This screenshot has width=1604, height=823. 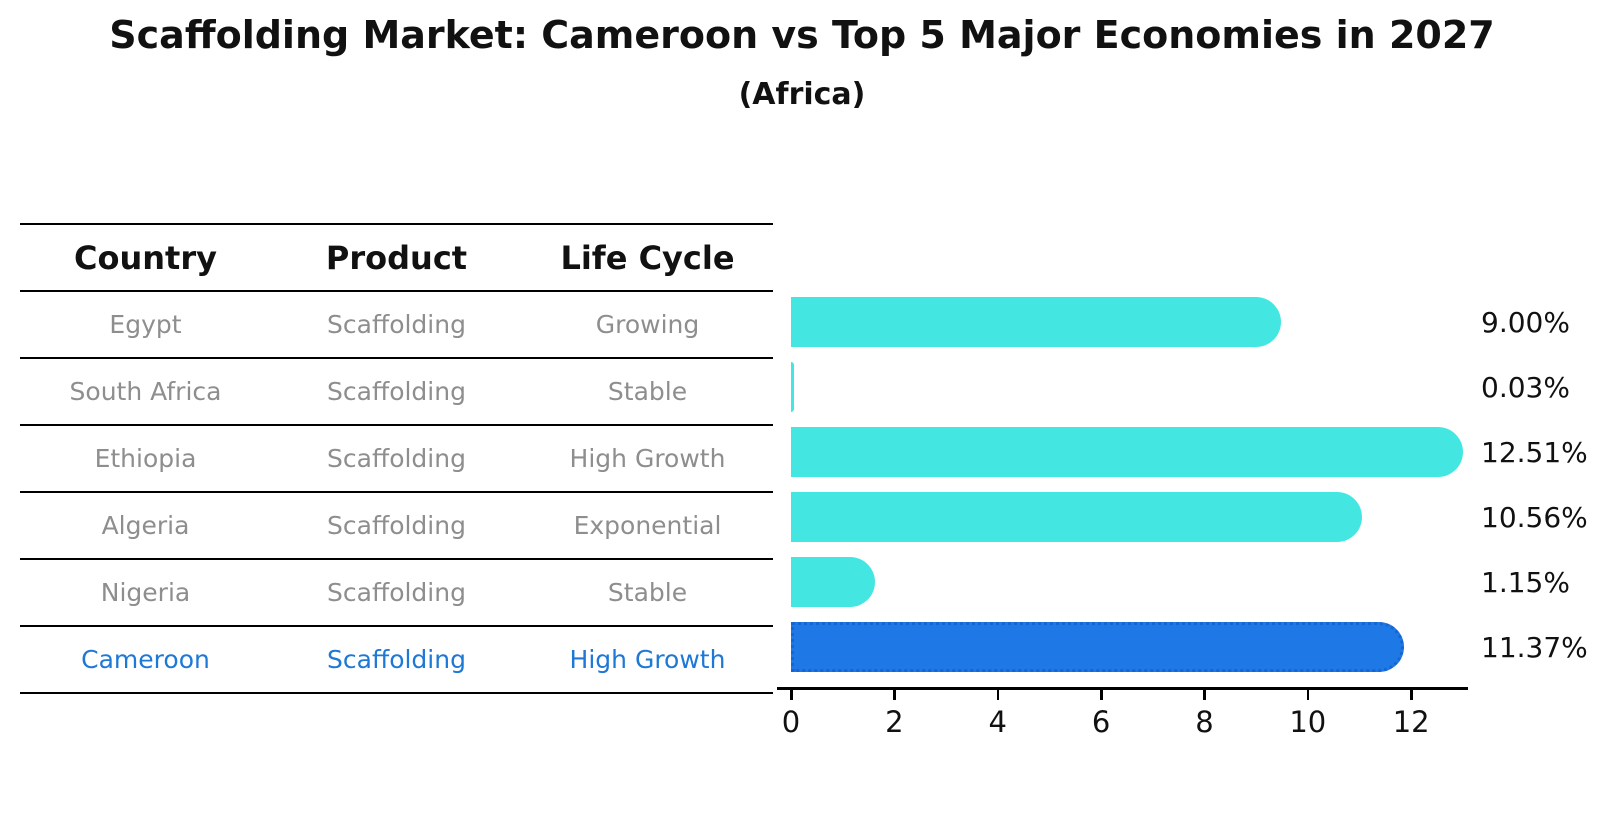 What do you see at coordinates (791, 722) in the screenshot?
I see `tick-label: 0` at bounding box center [791, 722].